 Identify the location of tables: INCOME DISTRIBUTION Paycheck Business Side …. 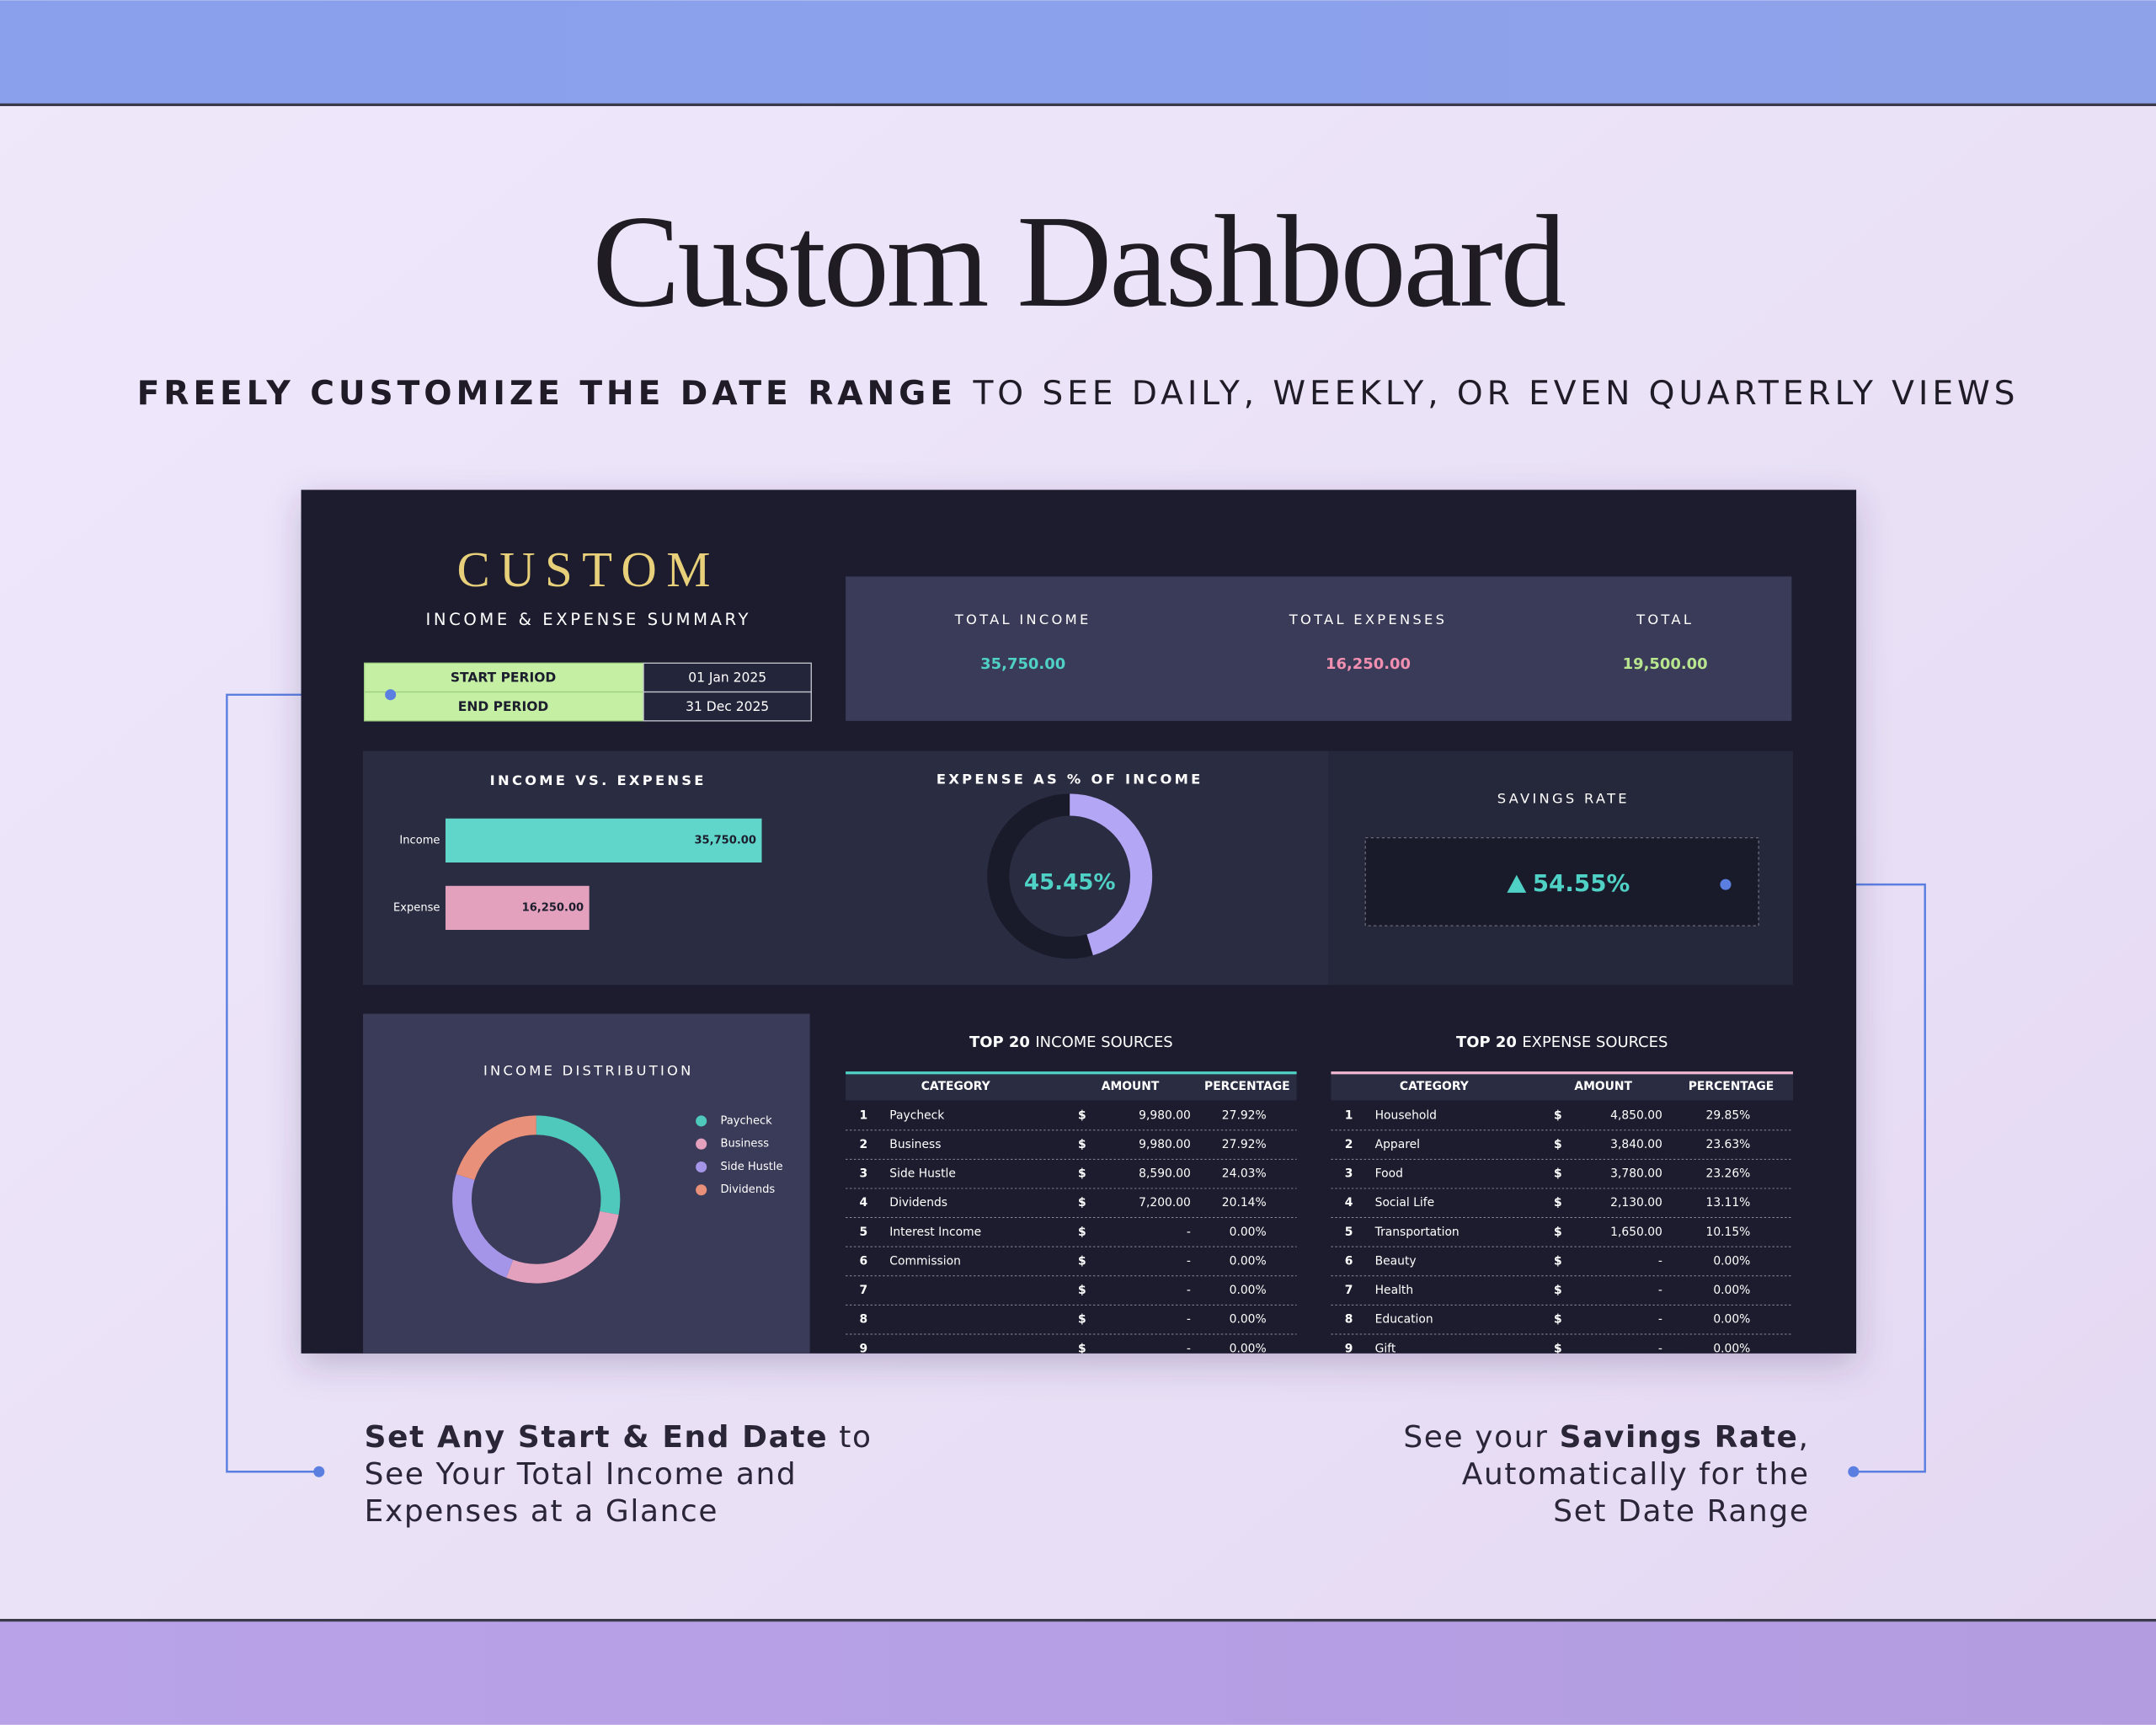
(1078, 1184).